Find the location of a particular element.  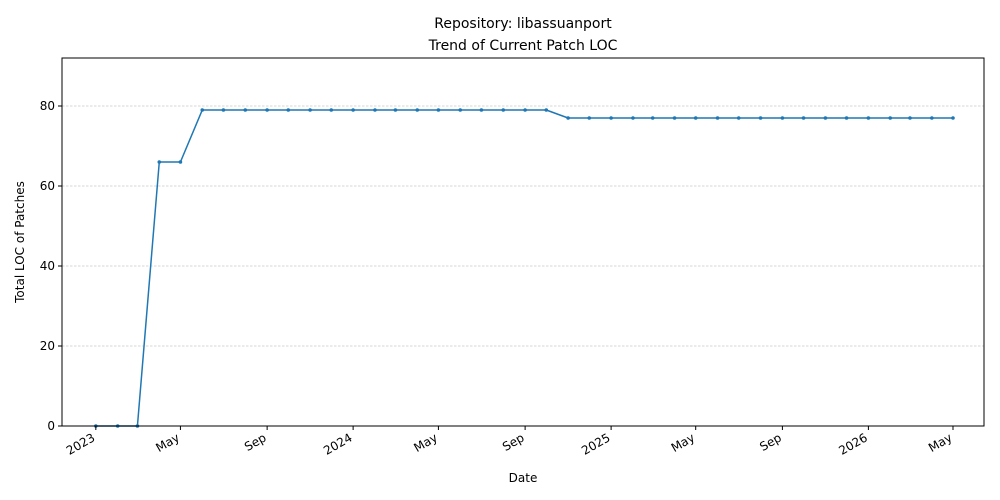

y-tick-label: 80 is located at coordinates (47, 106).